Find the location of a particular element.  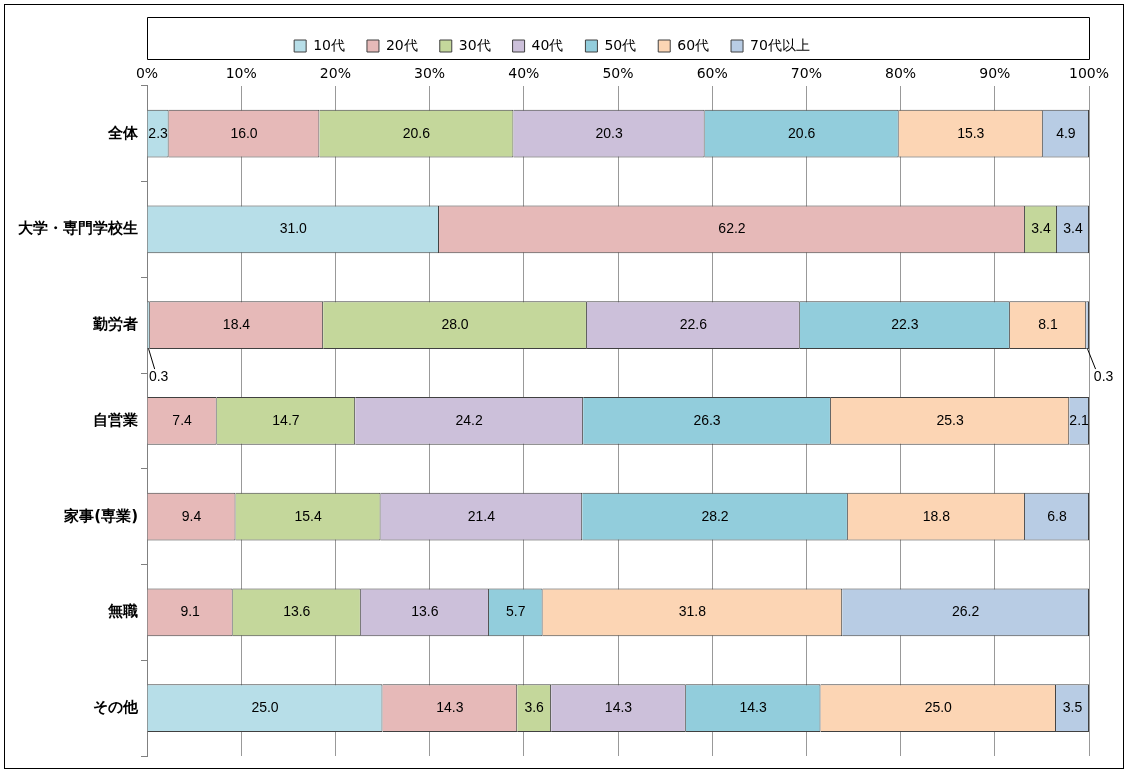

x-tick-label: 30% is located at coordinates (430, 73).